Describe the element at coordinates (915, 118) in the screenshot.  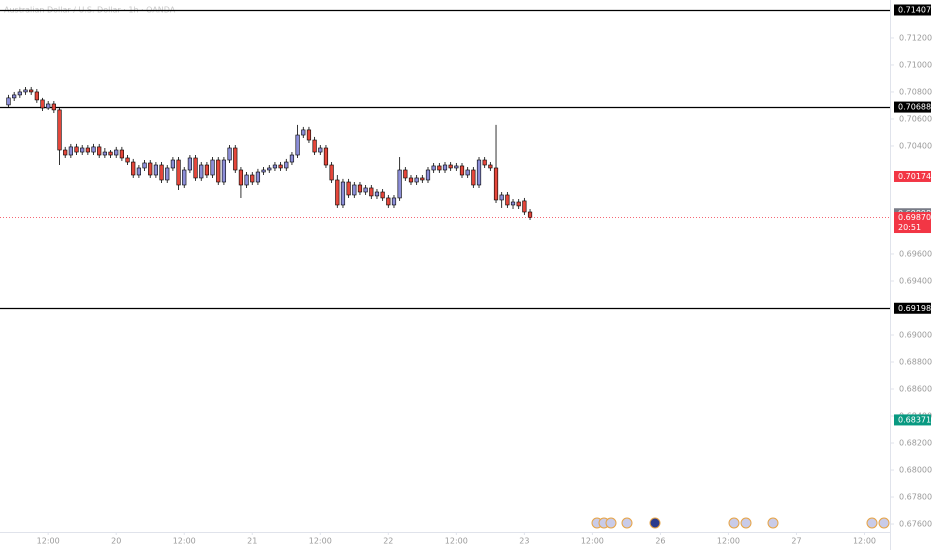
I see `y-tick-label: 0.70600` at that location.